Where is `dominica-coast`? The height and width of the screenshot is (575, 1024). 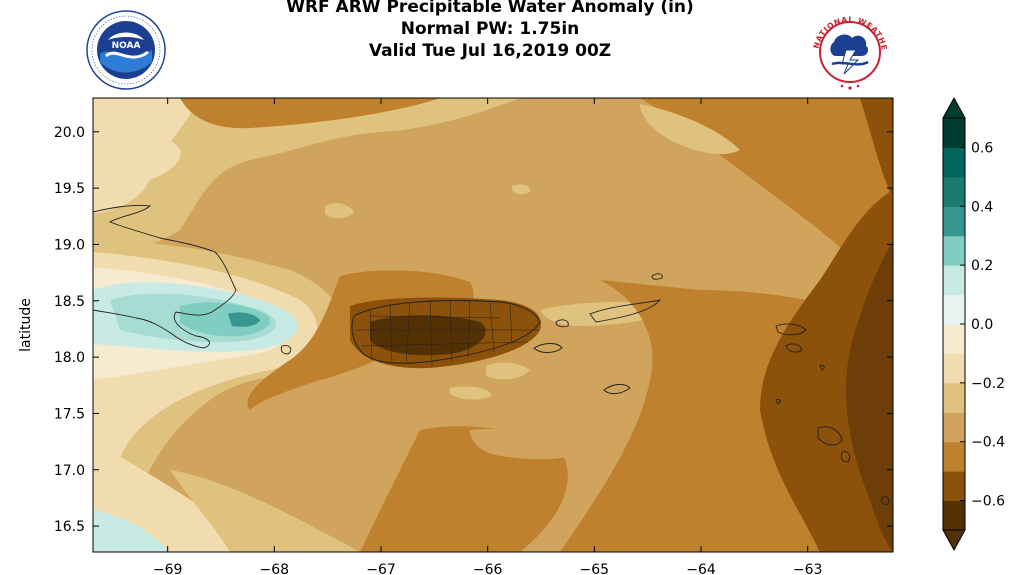 dominica-coast is located at coordinates (845, 457).